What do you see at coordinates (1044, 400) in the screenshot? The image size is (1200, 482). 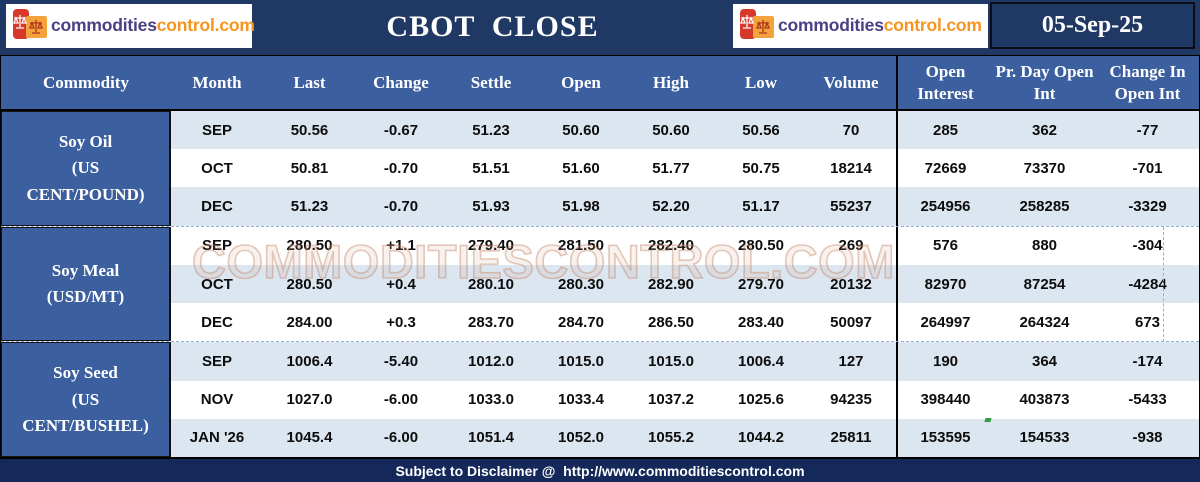 I see `cell-prday_oi: 403873` at bounding box center [1044, 400].